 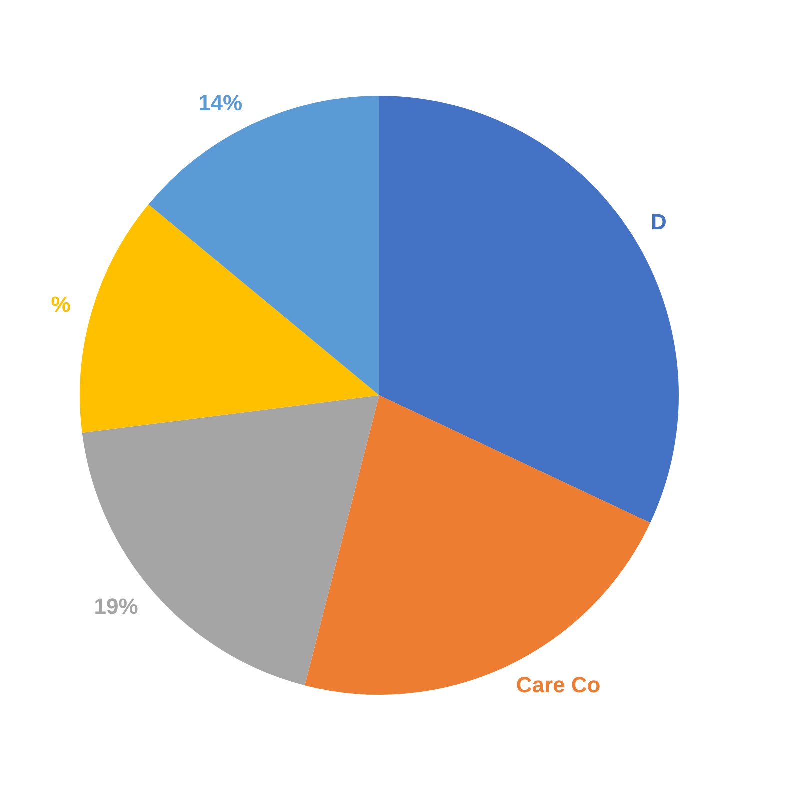 What do you see at coordinates (658, 221) in the screenshot?
I see `slice-label: D` at bounding box center [658, 221].